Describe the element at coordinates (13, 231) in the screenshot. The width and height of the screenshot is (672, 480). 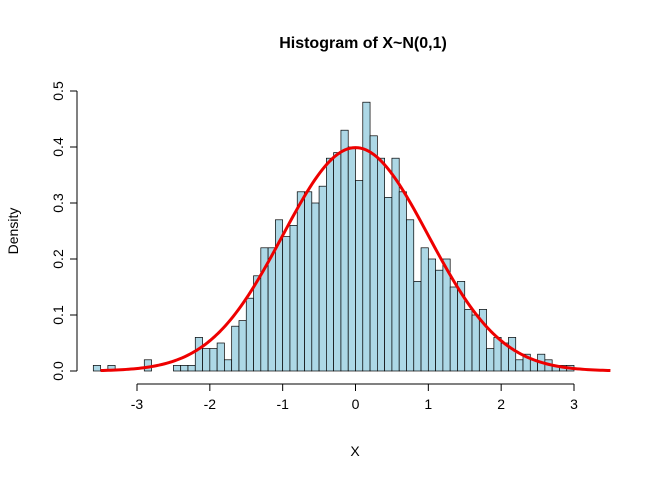
I see `y-axis-label: Density` at that location.